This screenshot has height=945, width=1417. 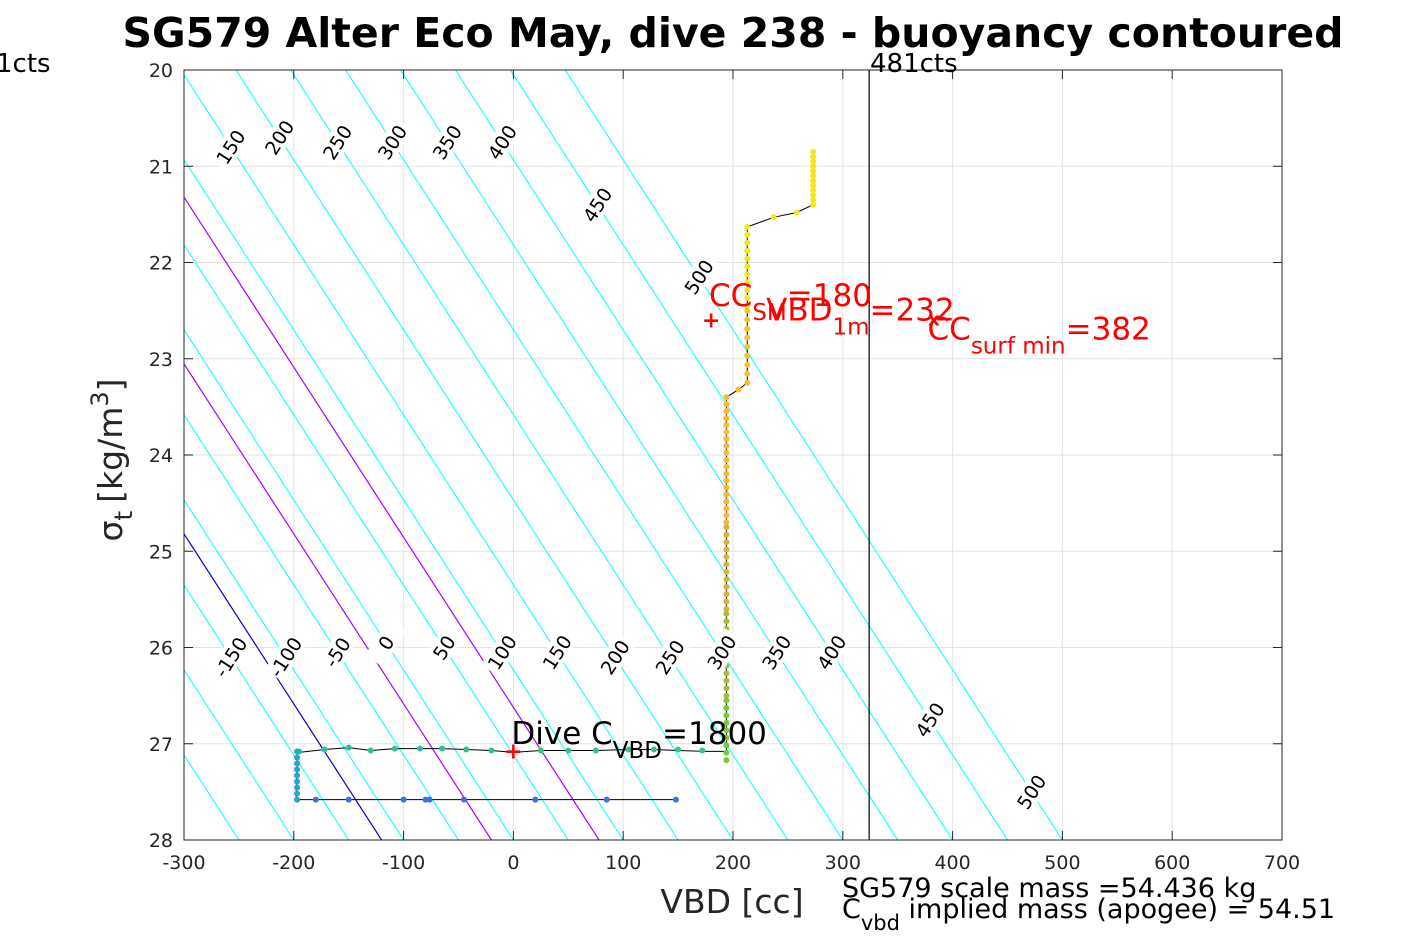 What do you see at coordinates (403, 863) in the screenshot?
I see `x-tick-label: -100` at bounding box center [403, 863].